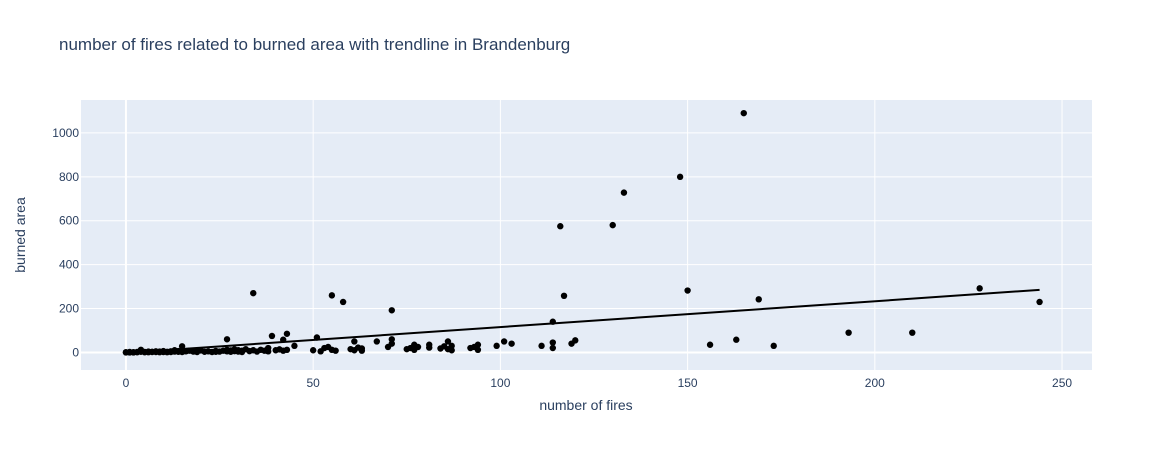  What do you see at coordinates (69, 177) in the screenshot?
I see `y-tick-label: 800` at bounding box center [69, 177].